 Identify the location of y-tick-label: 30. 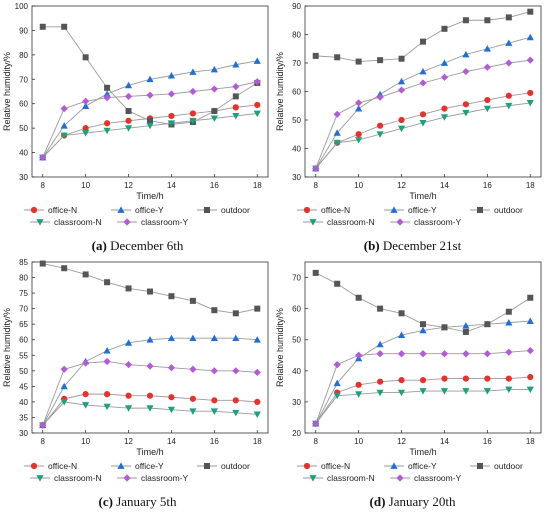
(296, 177).